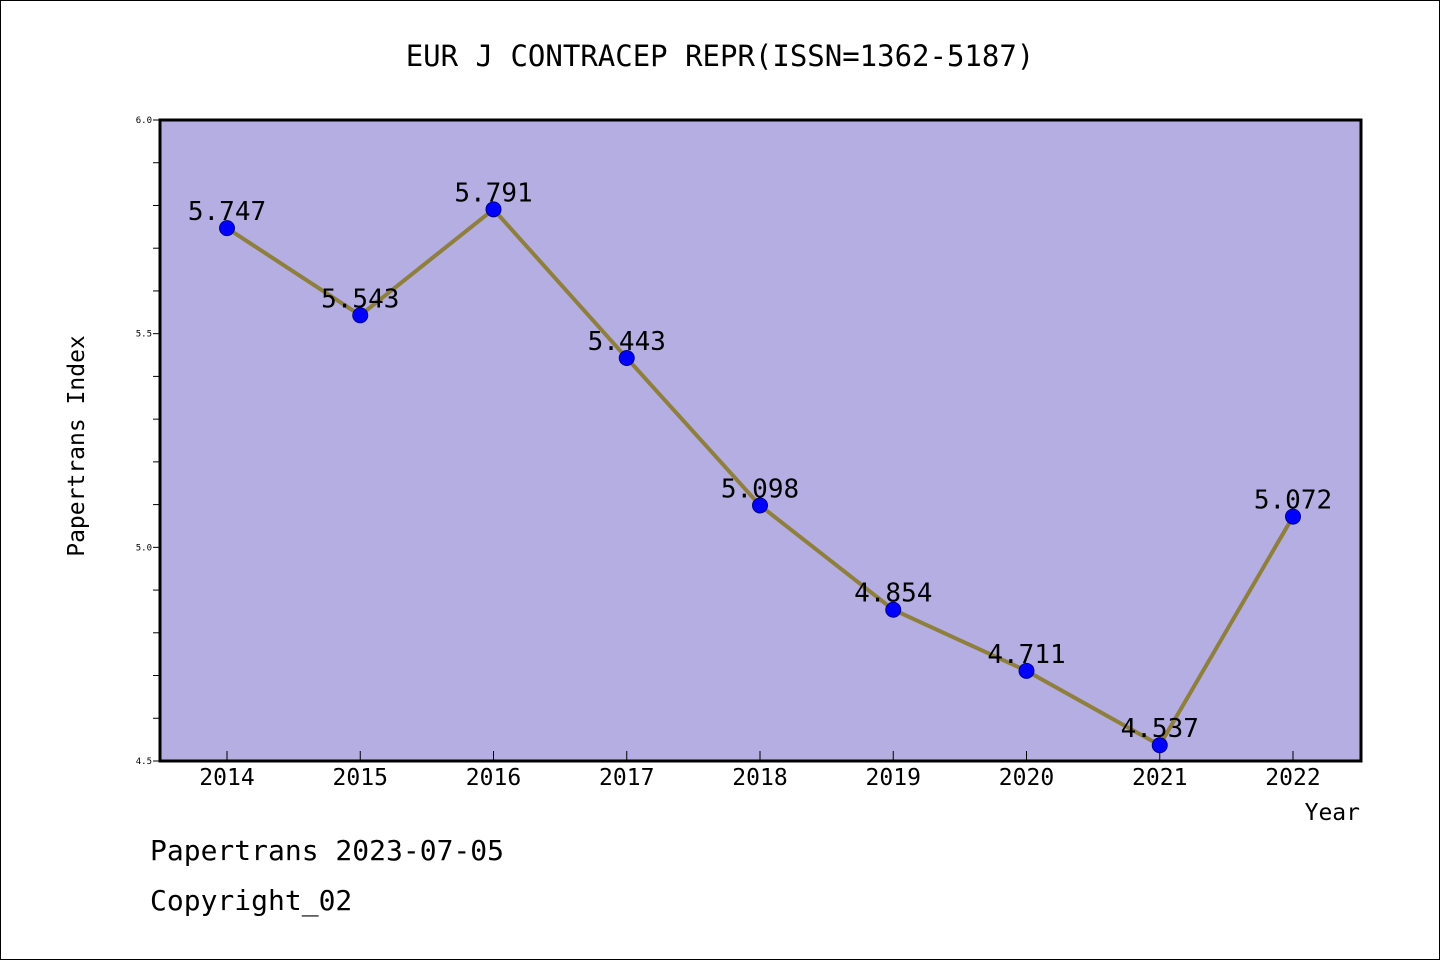 Image resolution: width=1440 pixels, height=960 pixels. Describe the element at coordinates (144, 762) in the screenshot. I see `y-tick-label: 4.5` at that location.